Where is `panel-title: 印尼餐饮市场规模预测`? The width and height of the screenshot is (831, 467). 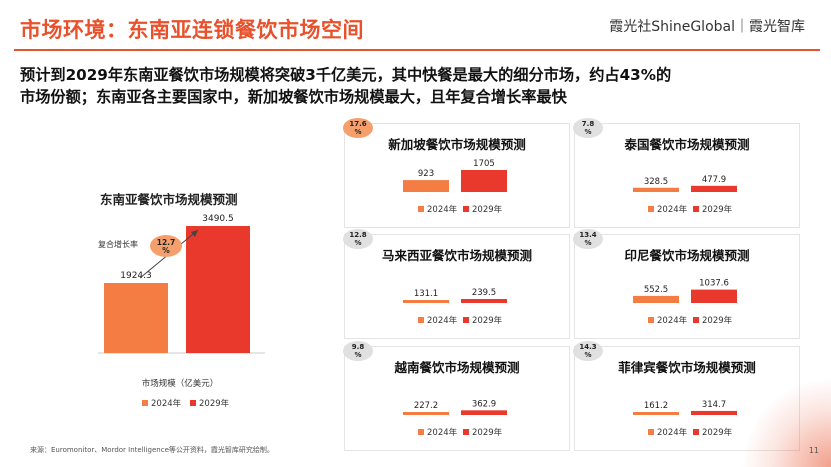 panel-title: 印尼餐饮市场规模预测 is located at coordinates (687, 255).